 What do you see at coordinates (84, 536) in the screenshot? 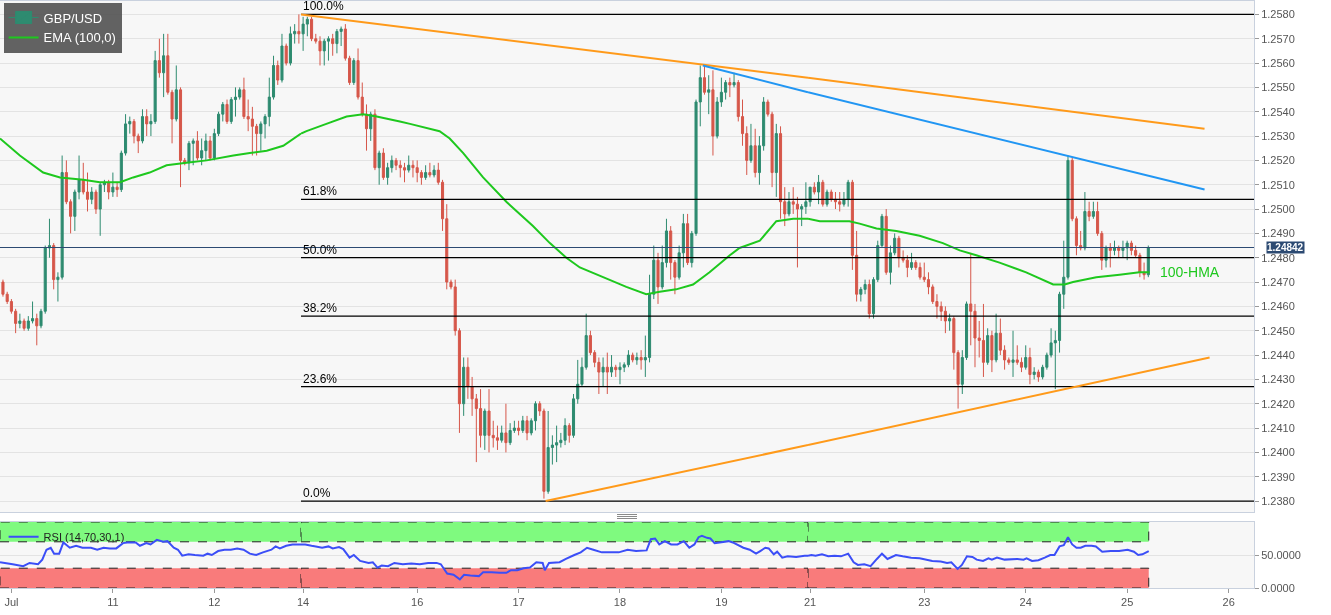
I see `legend-label: RSI (14,70,30,1)` at bounding box center [84, 536].